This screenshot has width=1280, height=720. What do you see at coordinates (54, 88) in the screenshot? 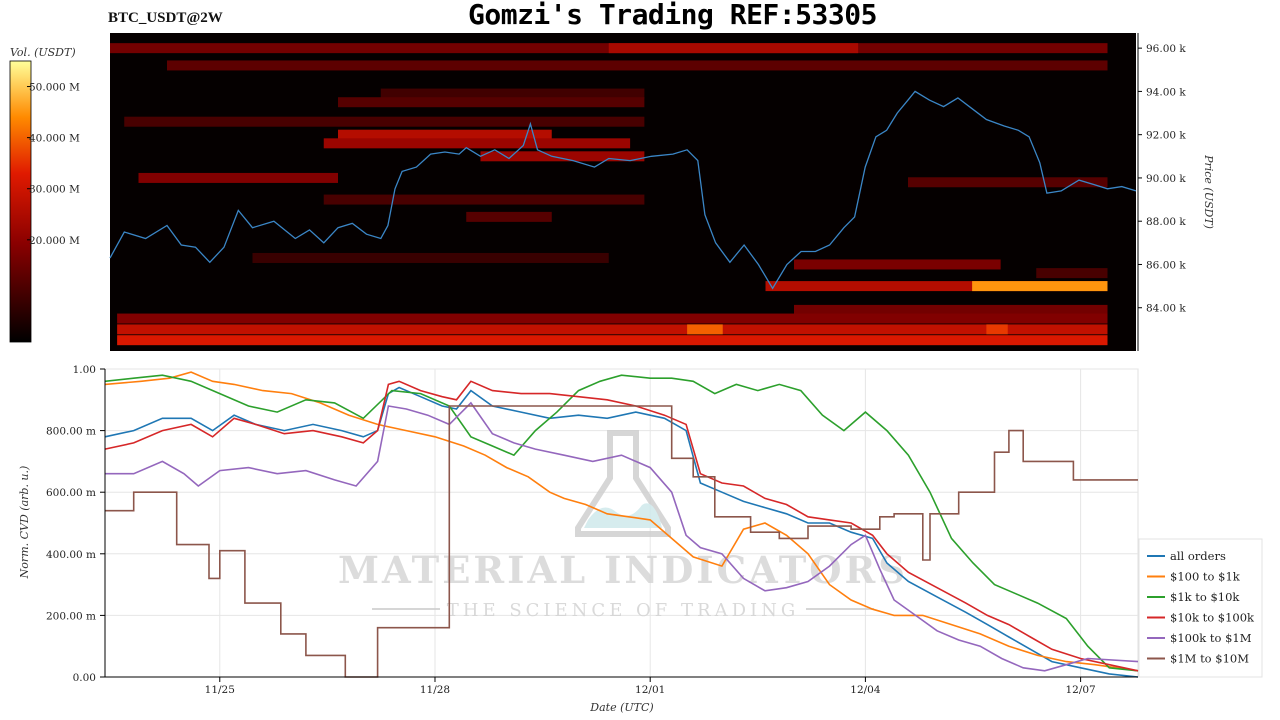
I see `colorbar-tick-label: 50.000 M` at bounding box center [54, 88].